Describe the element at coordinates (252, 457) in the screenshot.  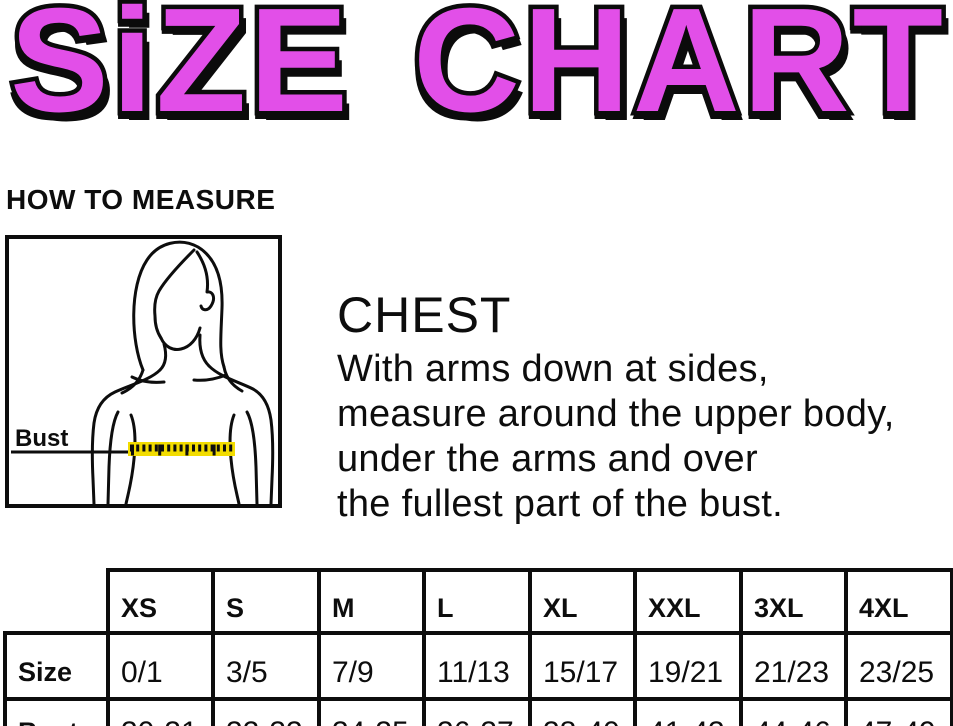
I see `right-inner-arm` at that location.